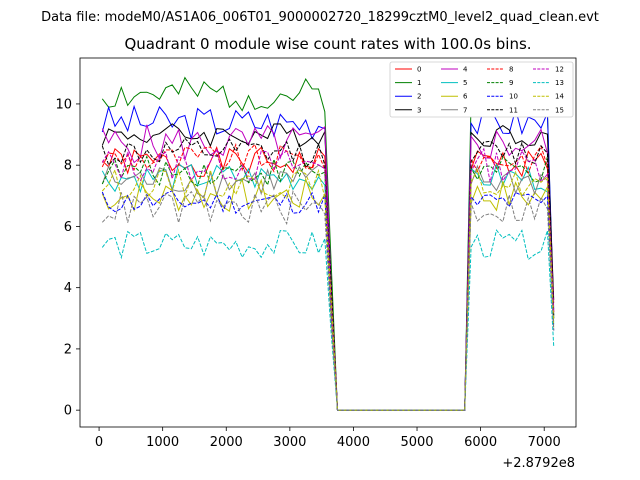 Image resolution: width=640 pixels, height=480 pixels. I want to click on y-tick-label: 4, so click(68, 288).